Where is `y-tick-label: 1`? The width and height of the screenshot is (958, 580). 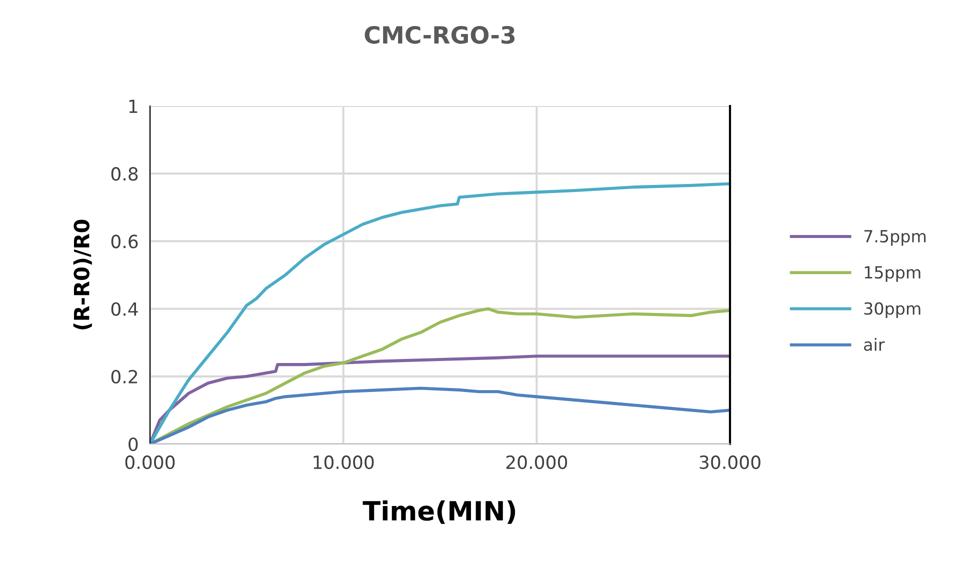
y-tick-label: 1 is located at coordinates (133, 106).